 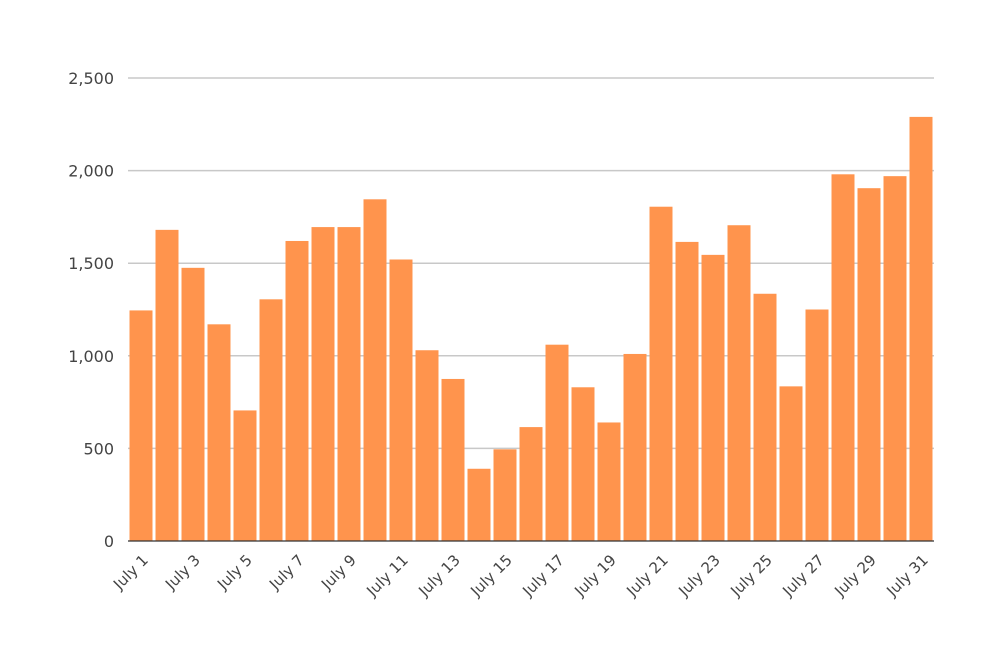 What do you see at coordinates (646, 575) in the screenshot?
I see `x-tick-label-july-21: July 21` at bounding box center [646, 575].